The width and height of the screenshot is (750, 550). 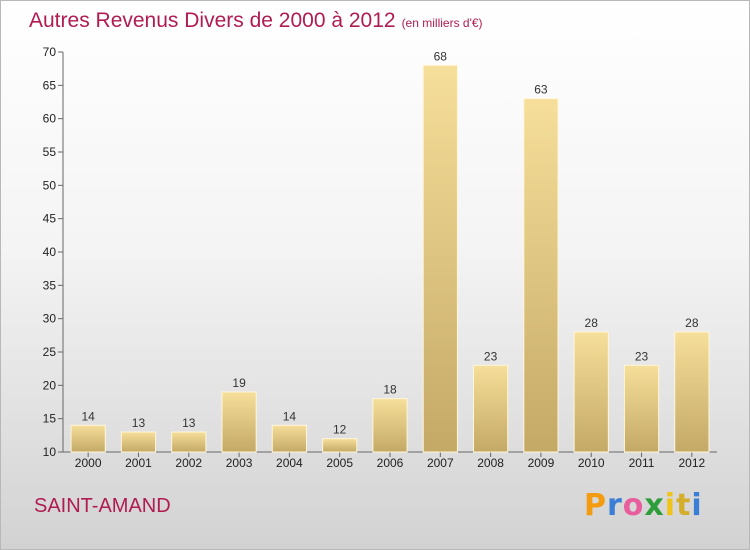 I want to click on y-tick-label: 65, so click(x=50, y=85).